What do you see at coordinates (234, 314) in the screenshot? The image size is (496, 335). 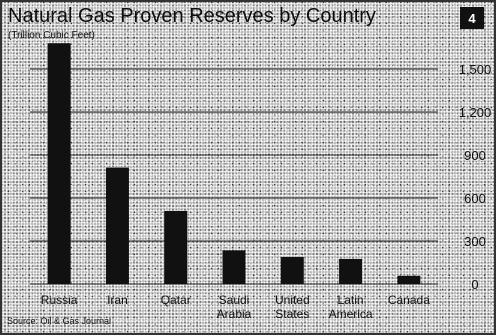 I see `category-label-line: Arabia` at bounding box center [234, 314].